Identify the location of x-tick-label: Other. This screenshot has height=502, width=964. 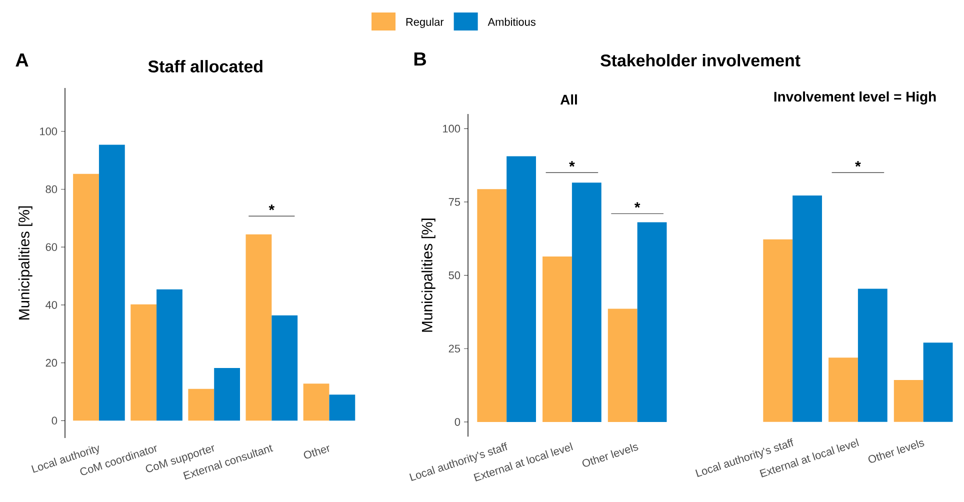
(317, 452).